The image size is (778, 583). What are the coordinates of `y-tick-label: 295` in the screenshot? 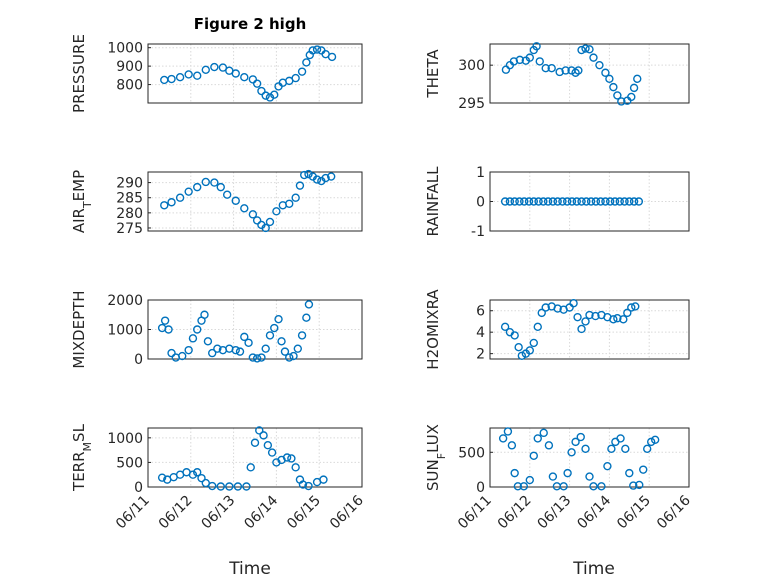 It's located at (471, 104).